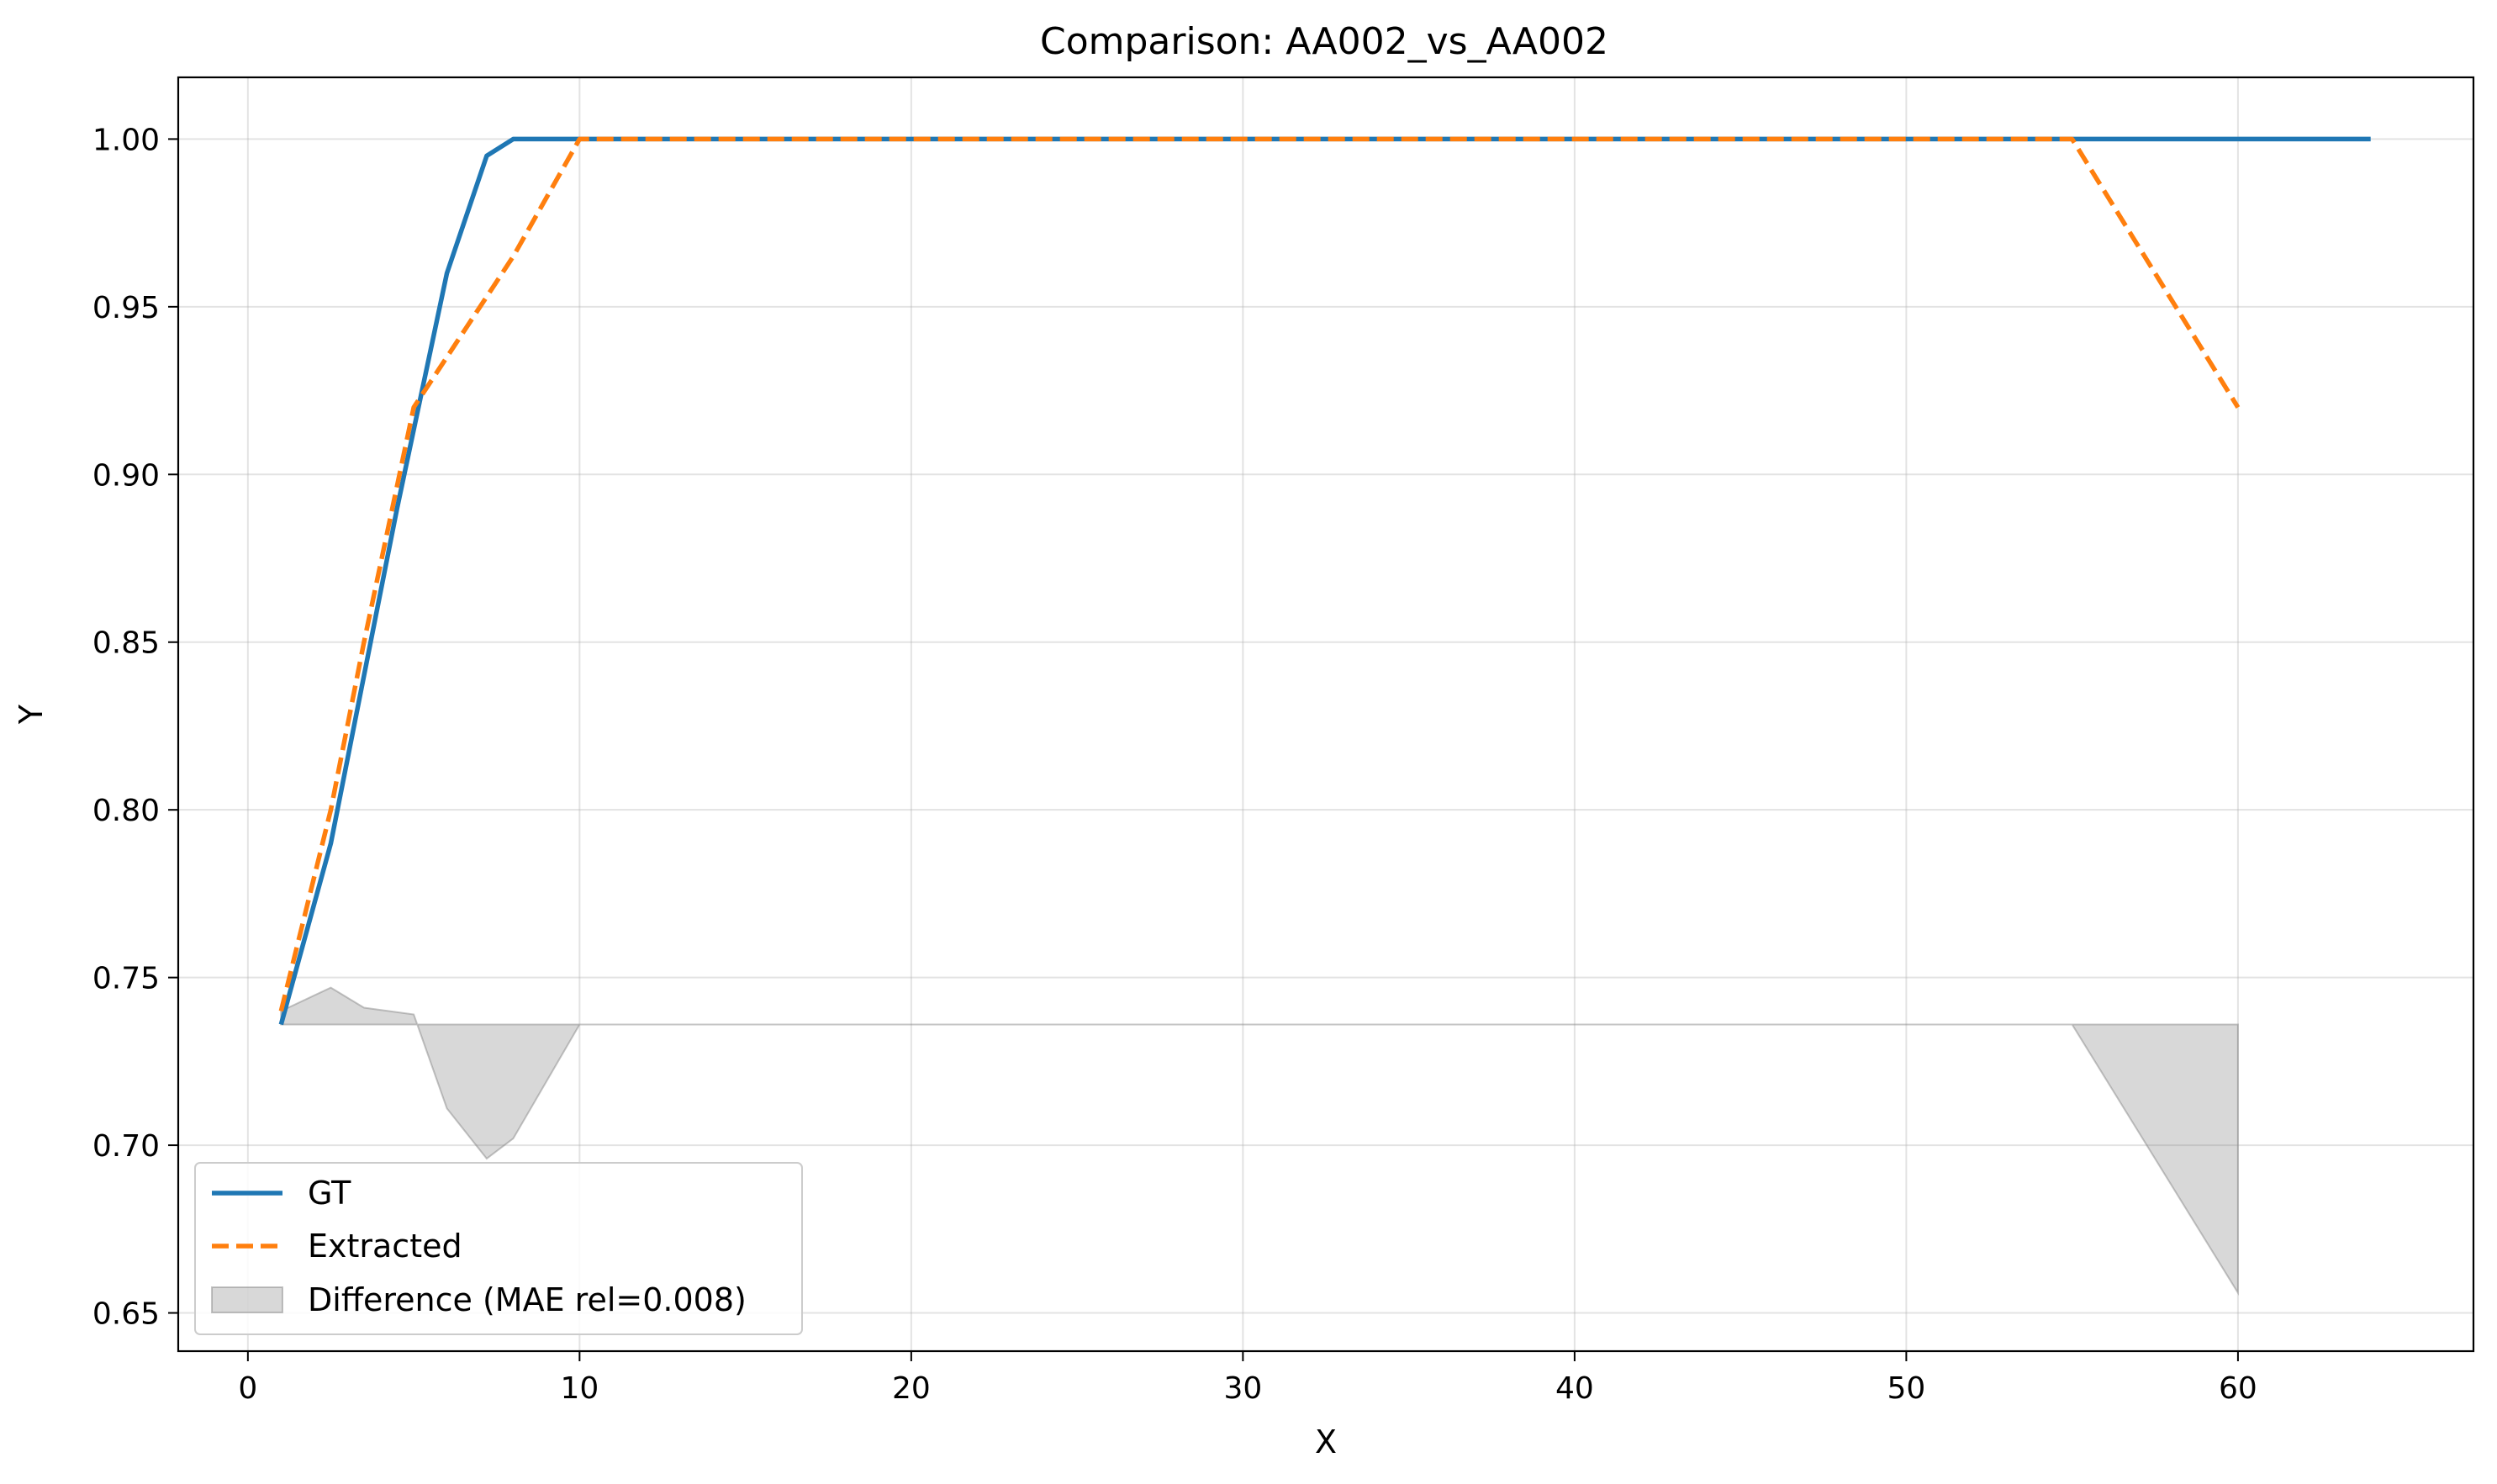  I want to click on y-tick-label: 0.75, so click(126, 979).